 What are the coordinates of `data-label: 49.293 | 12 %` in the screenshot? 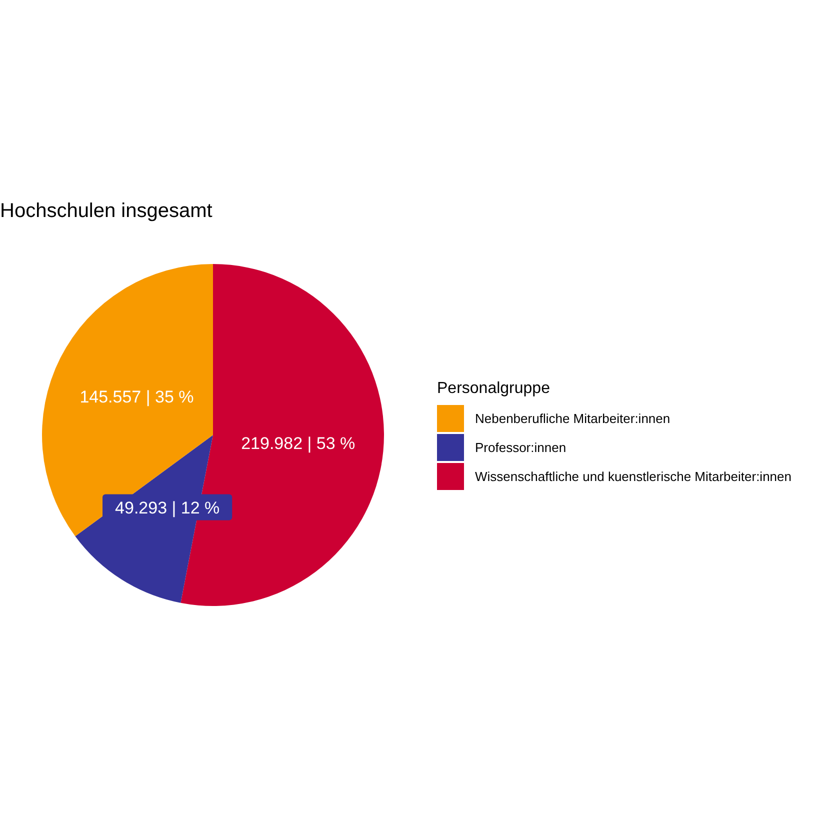 It's located at (167, 508).